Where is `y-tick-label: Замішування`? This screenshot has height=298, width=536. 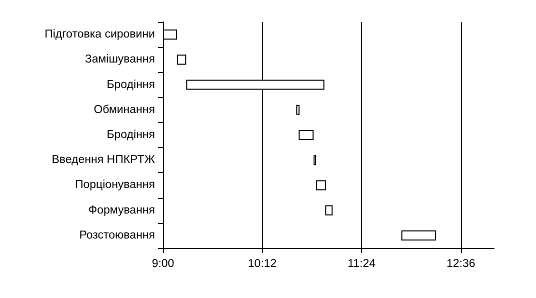
y-tick-label: Замішування is located at coordinates (119, 60).